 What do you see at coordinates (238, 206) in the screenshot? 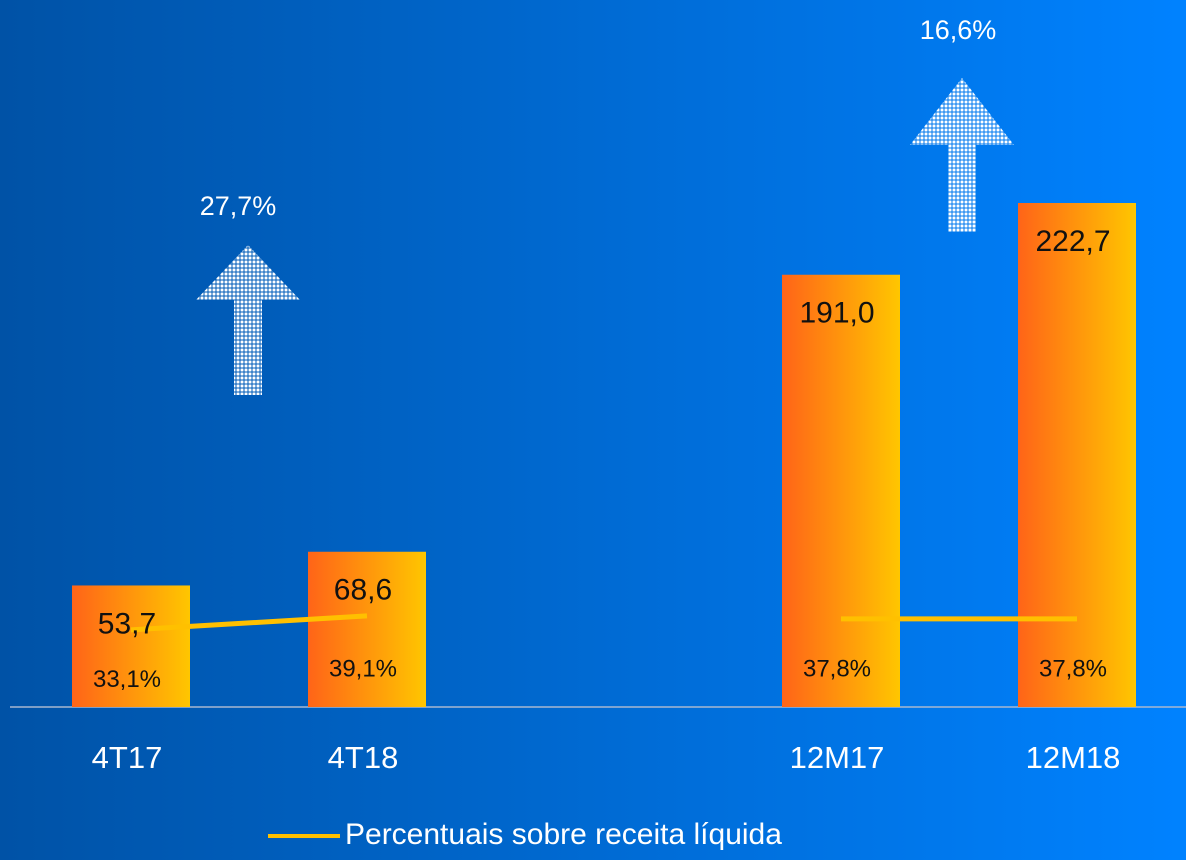
I see `annotation: 27,7%` at bounding box center [238, 206].